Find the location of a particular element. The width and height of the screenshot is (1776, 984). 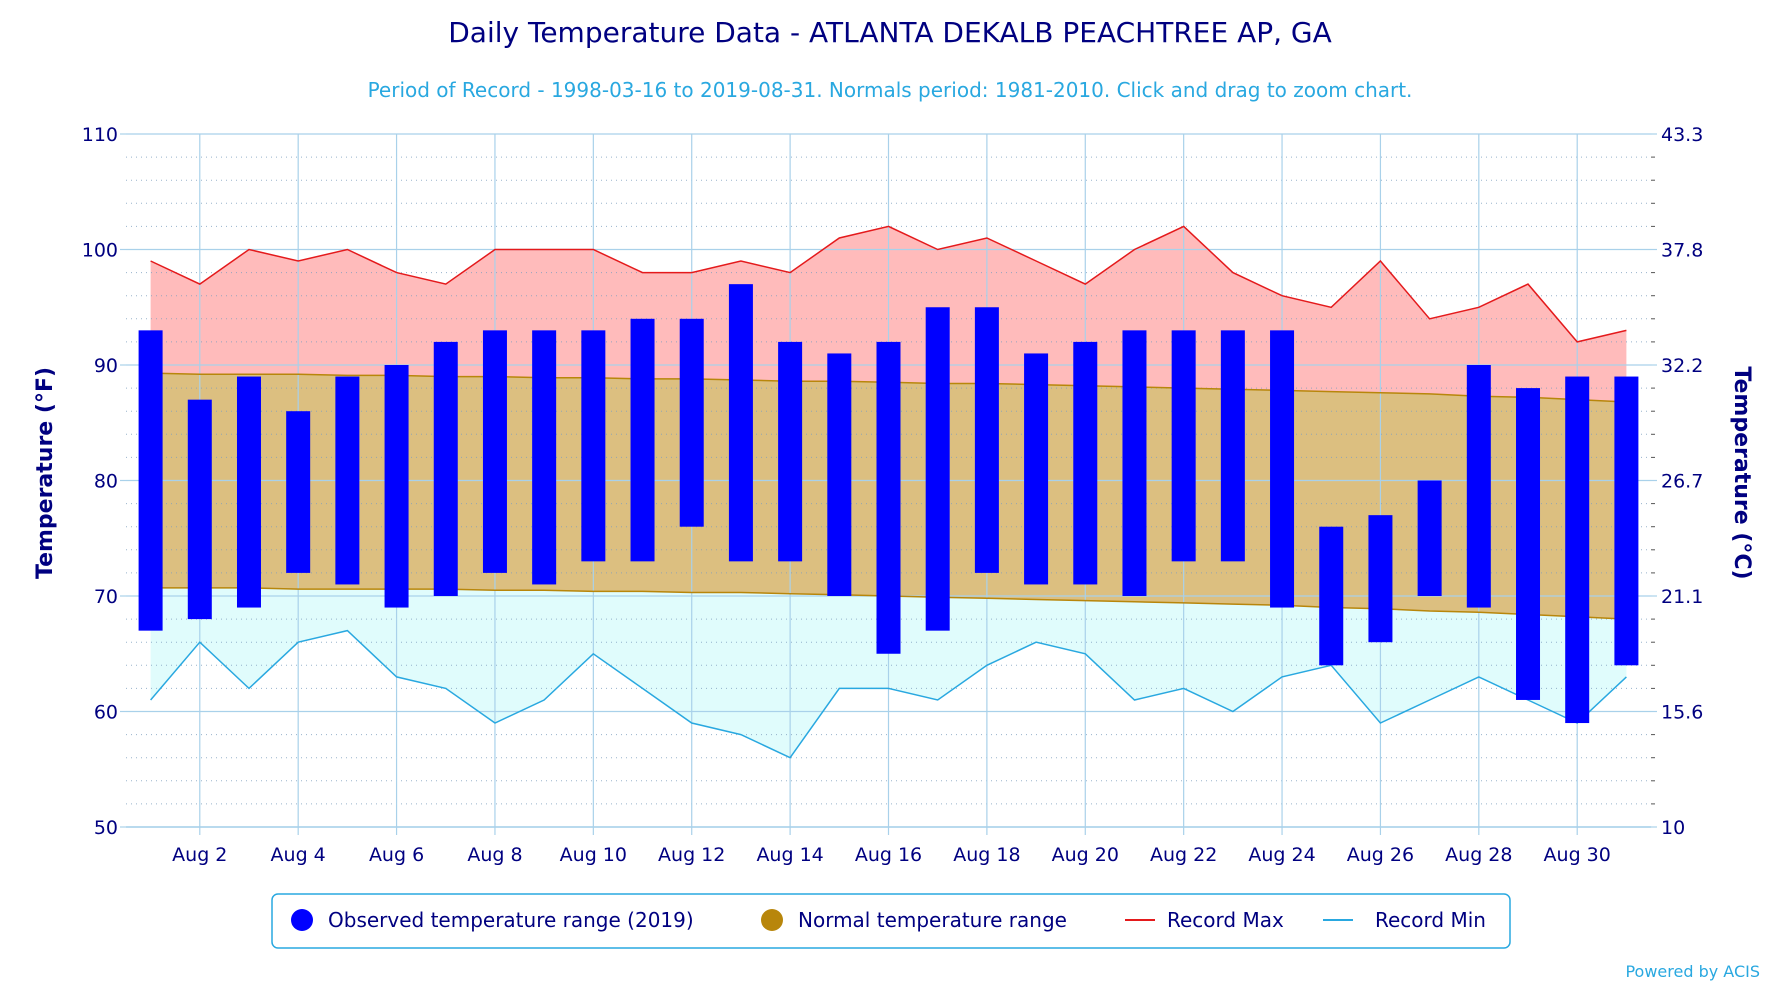

x-tick-label: Aug 16 is located at coordinates (888, 855).